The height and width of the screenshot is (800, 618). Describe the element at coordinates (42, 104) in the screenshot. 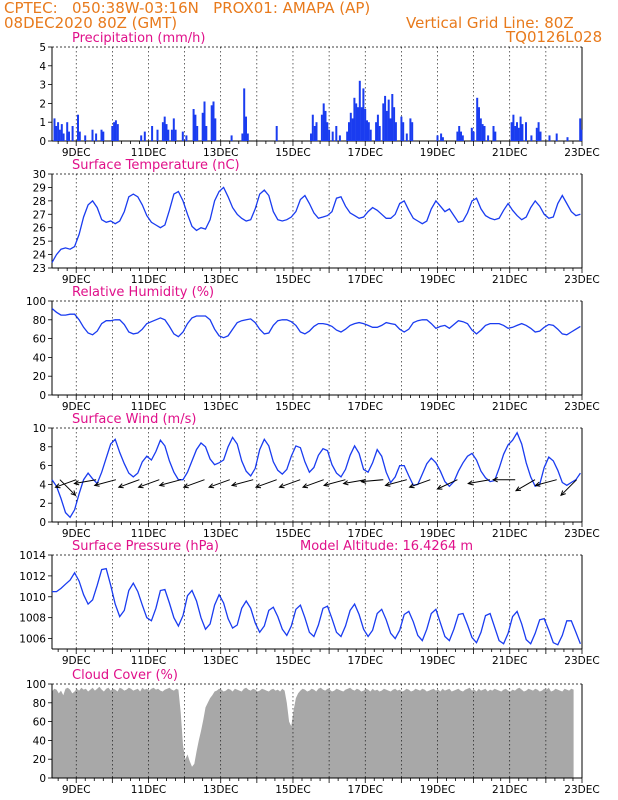

I see `y-tick-label: 2` at that location.